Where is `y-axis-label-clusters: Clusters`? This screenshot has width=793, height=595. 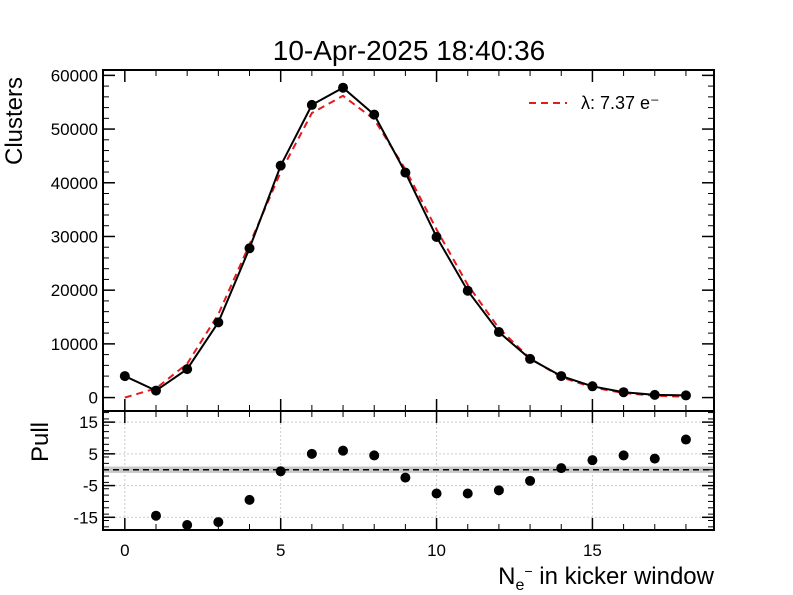
y-axis-label-clusters: Clusters is located at coordinates (14, 121).